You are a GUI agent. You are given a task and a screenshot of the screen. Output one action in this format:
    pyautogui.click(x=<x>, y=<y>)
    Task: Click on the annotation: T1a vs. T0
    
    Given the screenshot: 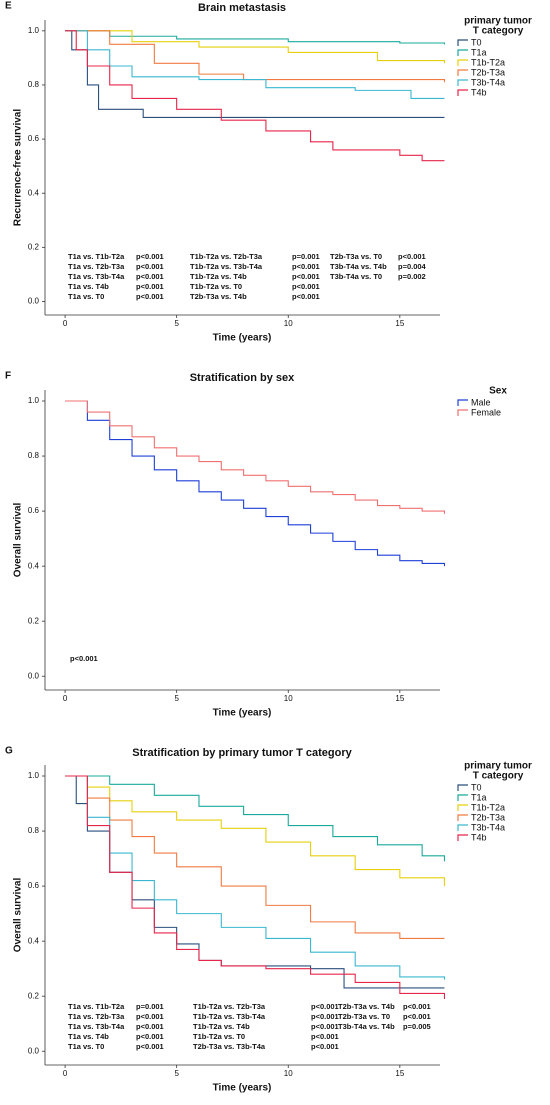 What is the action you would take?
    pyautogui.click(x=86, y=1046)
    